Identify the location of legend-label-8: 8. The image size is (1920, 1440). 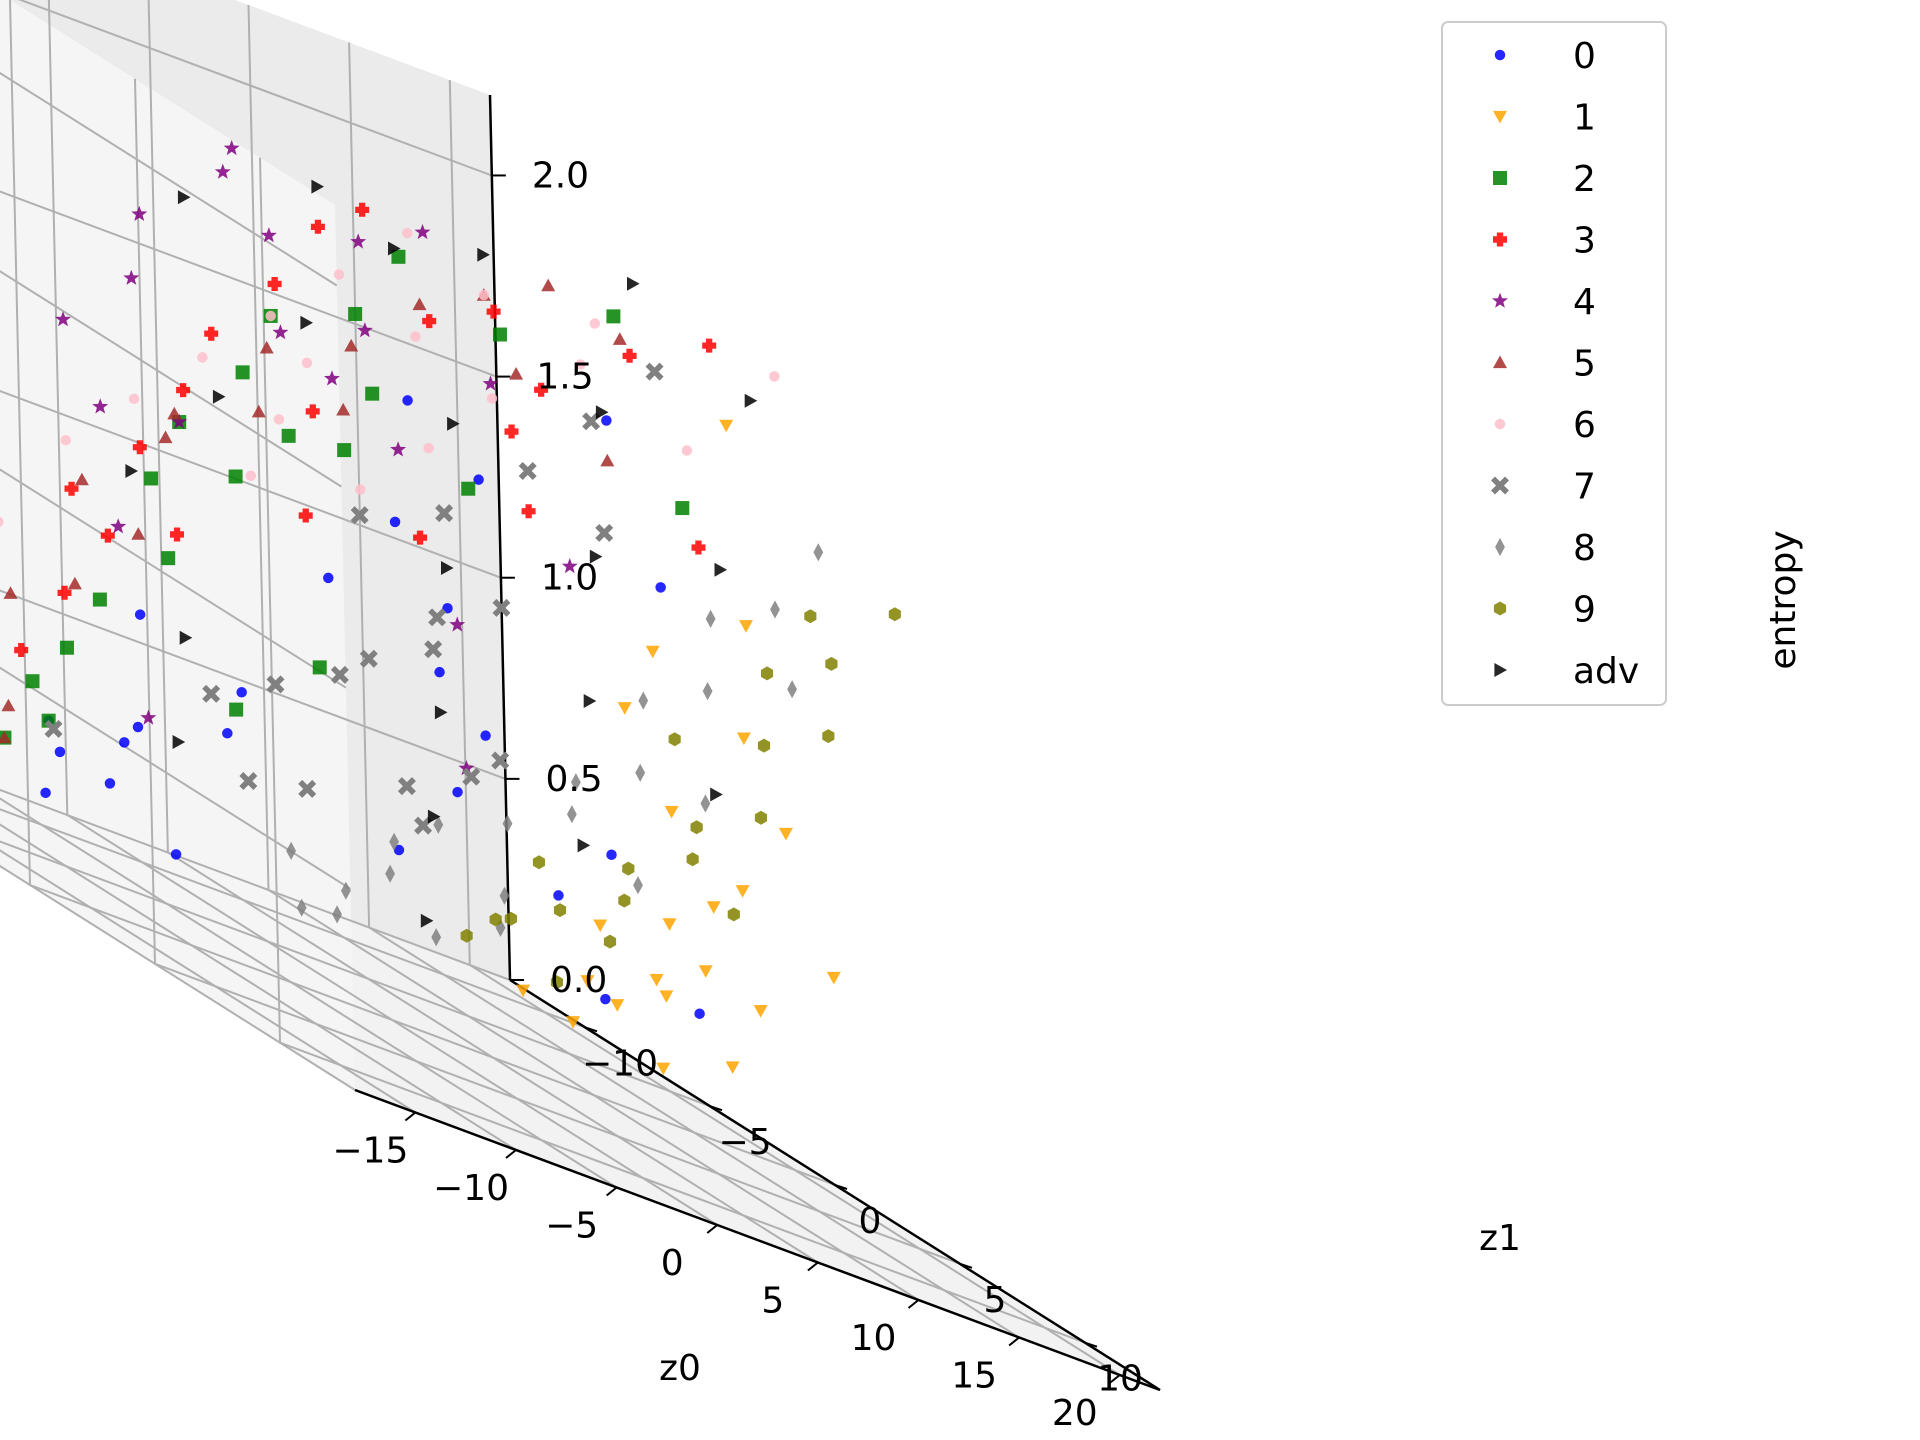
(1584, 548).